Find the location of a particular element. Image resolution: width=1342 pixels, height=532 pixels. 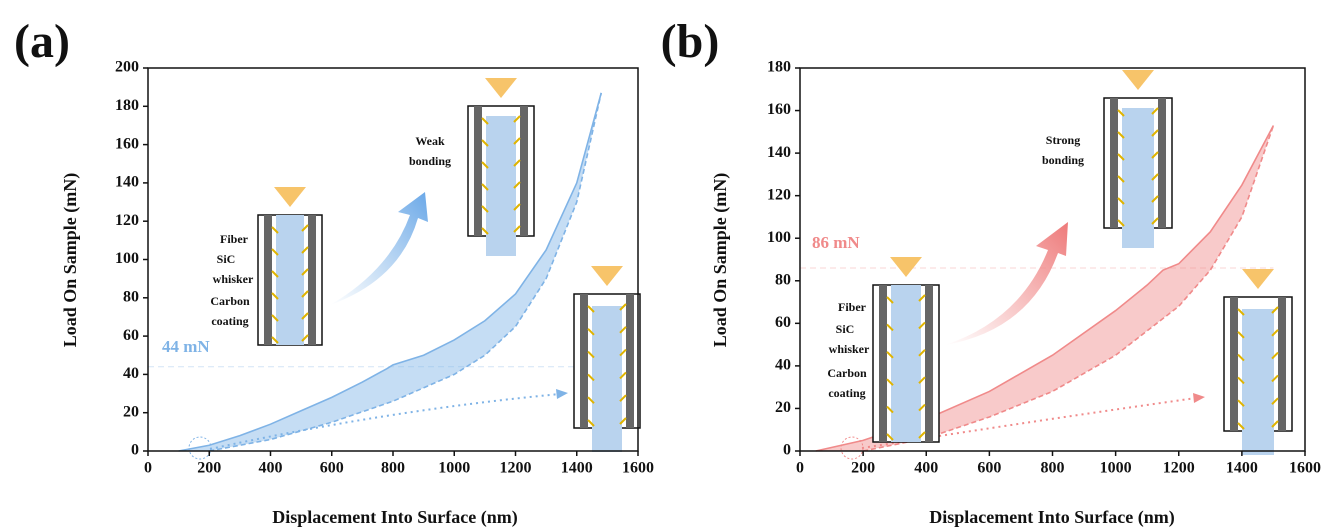

y-axis-title: Load On Sample (mN) is located at coordinates (70, 260).